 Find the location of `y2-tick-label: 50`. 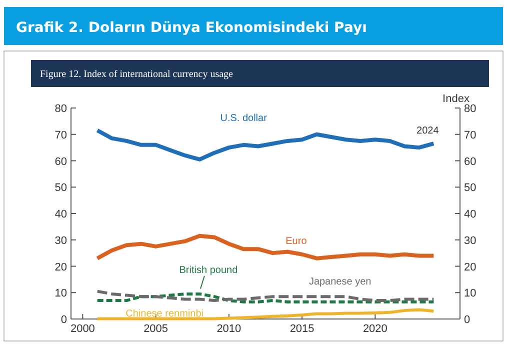

y2-tick-label: 50 is located at coordinates (470, 188).